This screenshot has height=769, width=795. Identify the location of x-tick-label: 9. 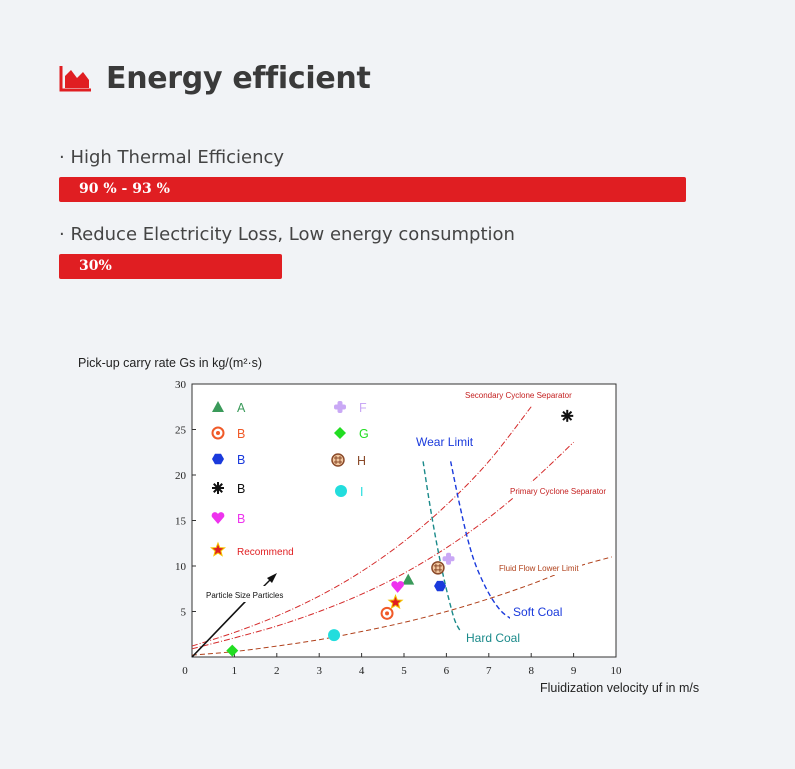
(574, 671).